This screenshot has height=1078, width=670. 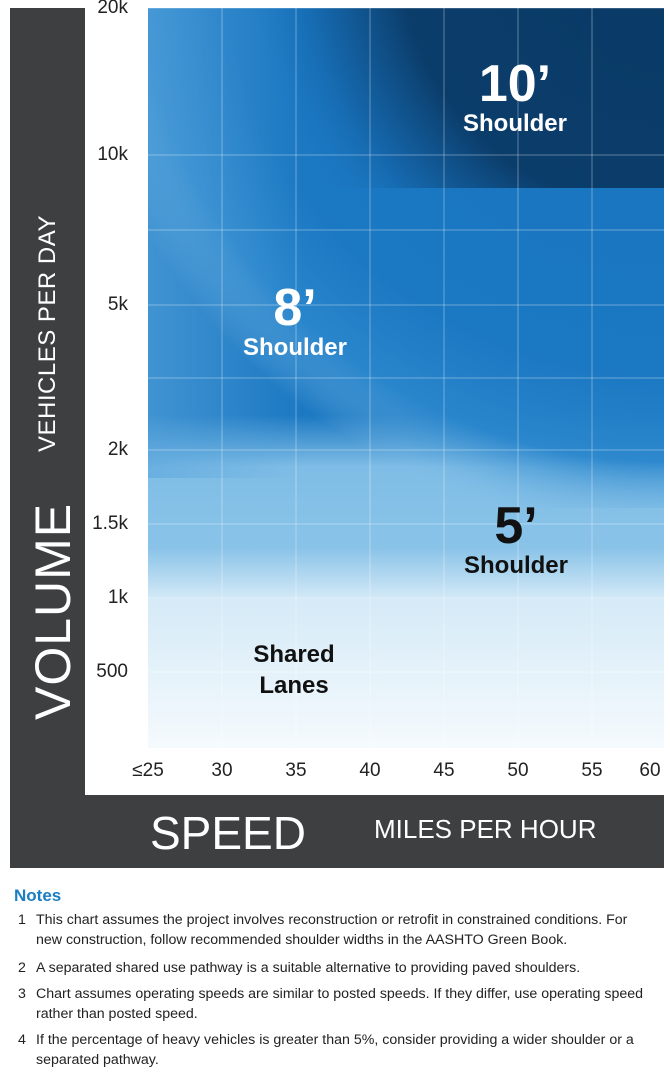 What do you see at coordinates (47, 333) in the screenshot?
I see `y-axis-units: VEHICLES PER DAY` at bounding box center [47, 333].